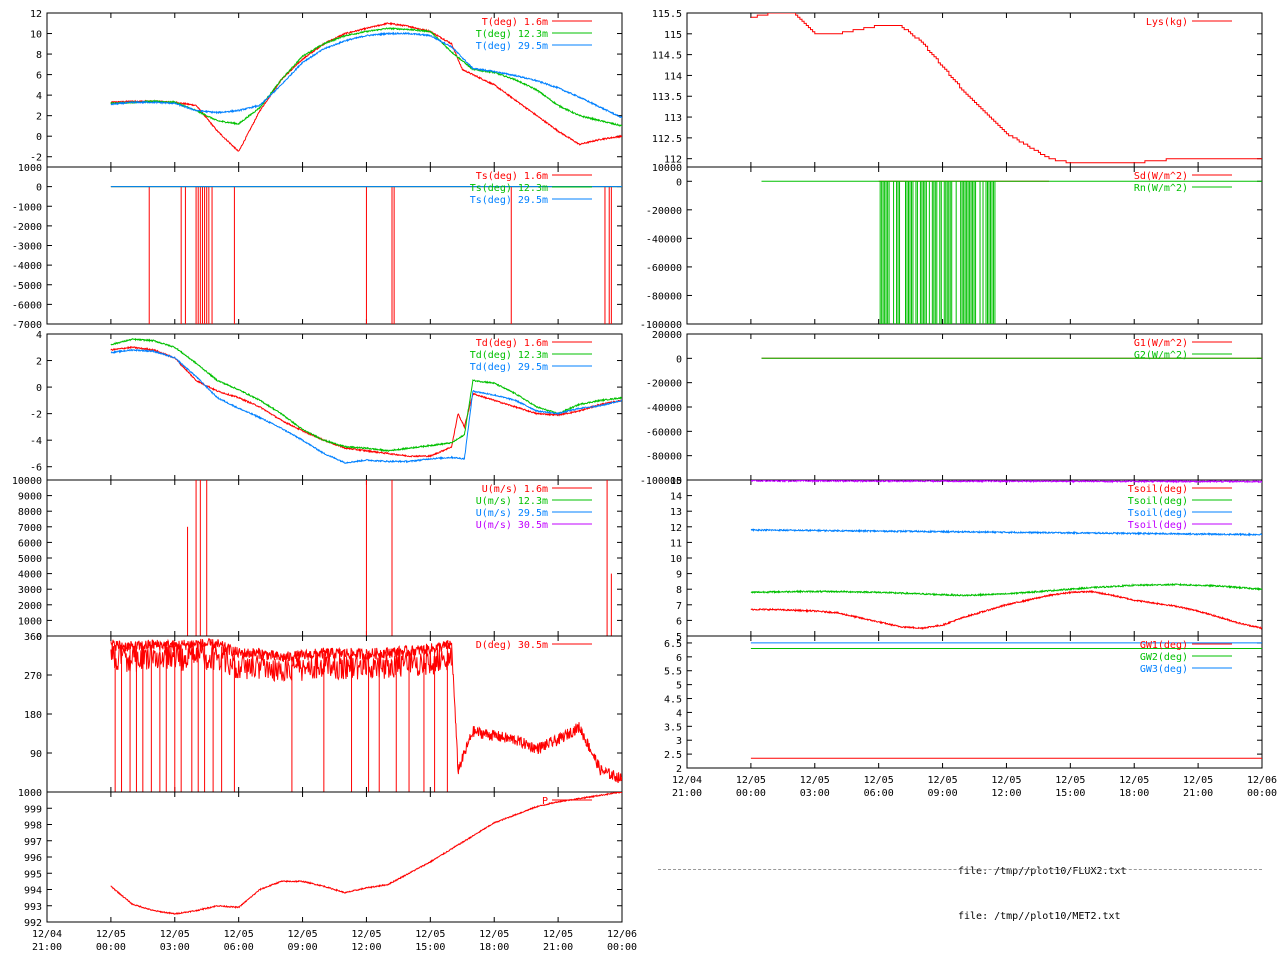 The width and height of the screenshot is (1280, 960). What do you see at coordinates (667, 97) in the screenshot?
I see `y-tick-label: 113.5` at bounding box center [667, 97].